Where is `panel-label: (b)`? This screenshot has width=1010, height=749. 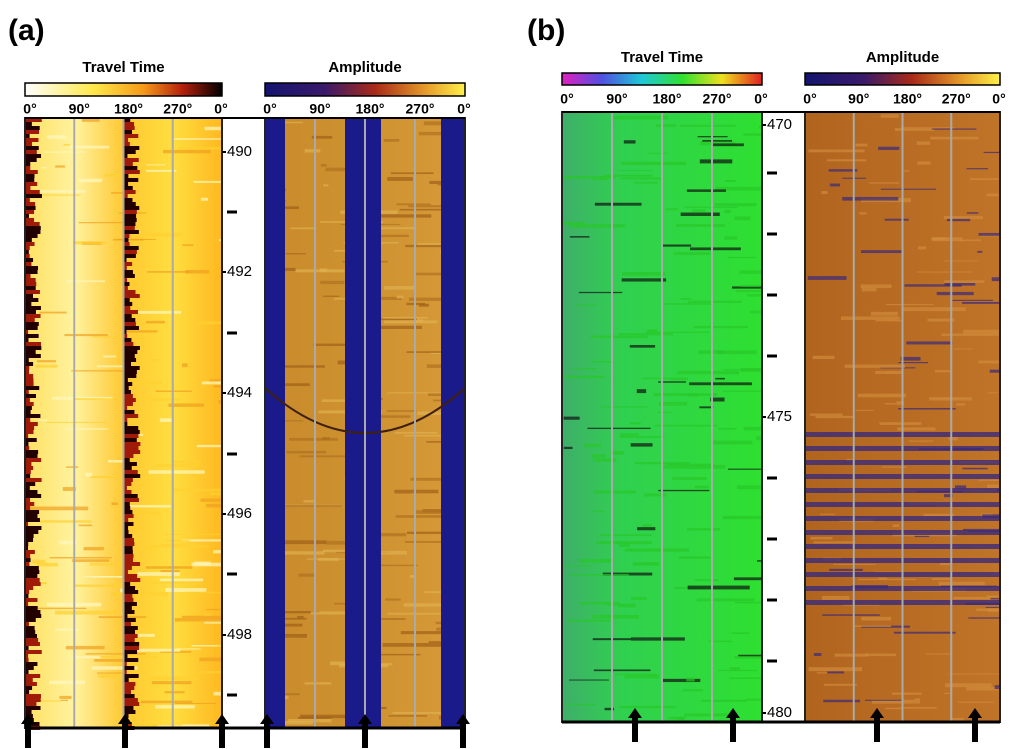
panel-label: (b) is located at coordinates (546, 30).